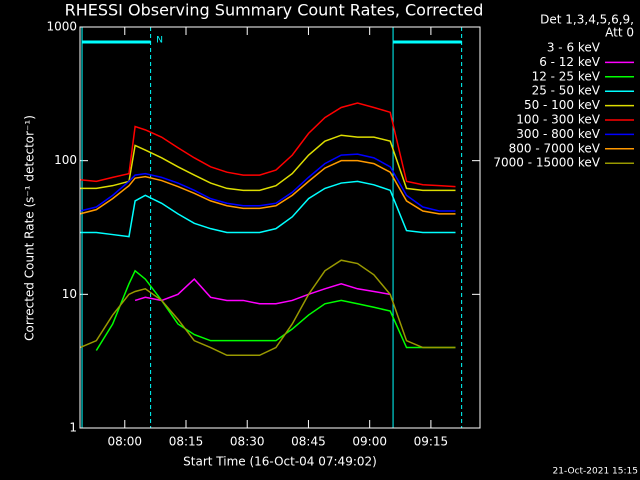 Image resolution: width=640 pixels, height=480 pixels. I want to click on legend-label: 300 - 800 keV, so click(558, 134).